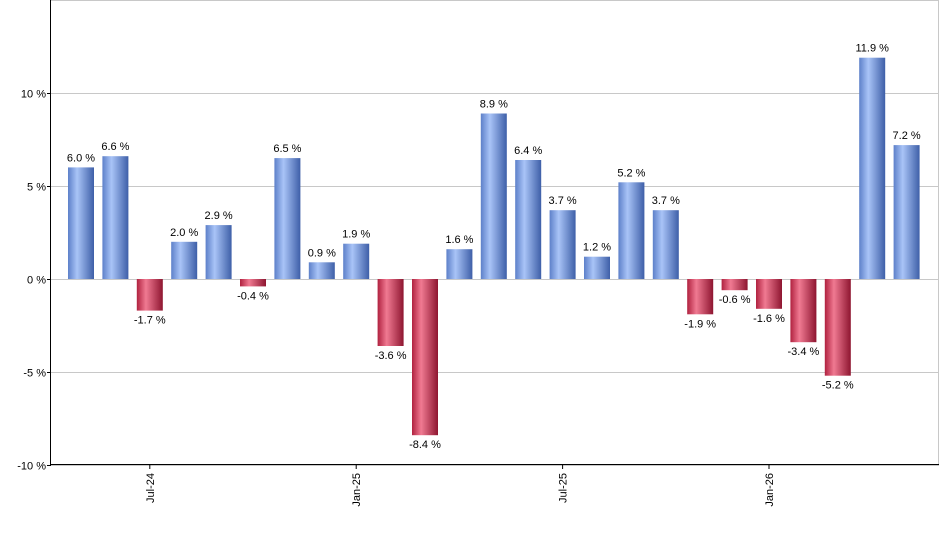 This screenshot has height=550, width=940. I want to click on data-label-15: 1.2 %, so click(597, 248).